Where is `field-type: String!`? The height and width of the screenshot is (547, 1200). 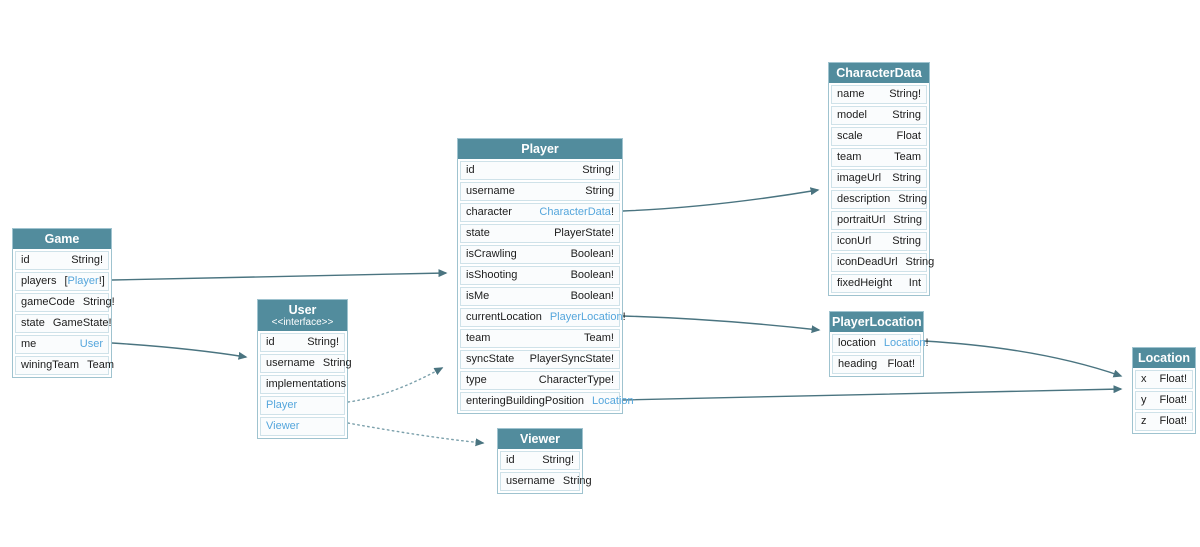
field-type: String! is located at coordinates (598, 170).